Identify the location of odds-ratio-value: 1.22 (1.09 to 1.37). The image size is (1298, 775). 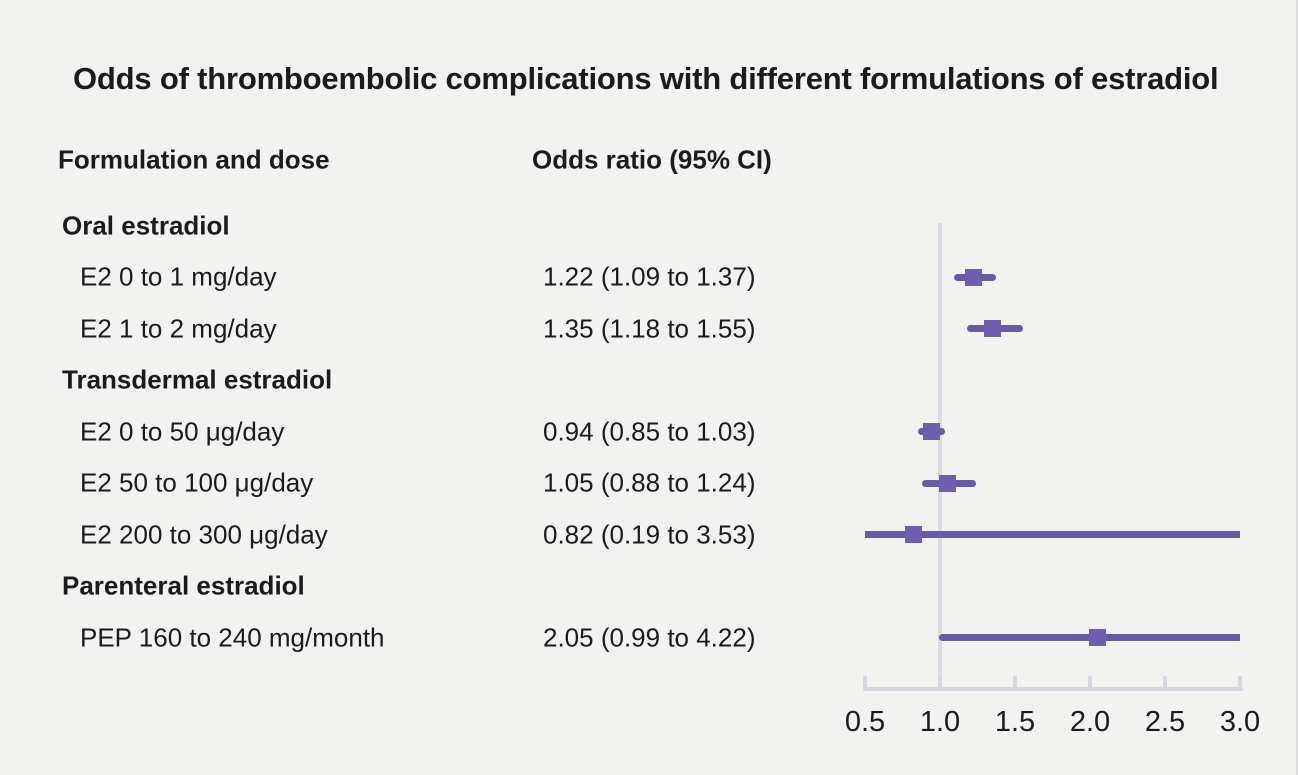
(649, 276).